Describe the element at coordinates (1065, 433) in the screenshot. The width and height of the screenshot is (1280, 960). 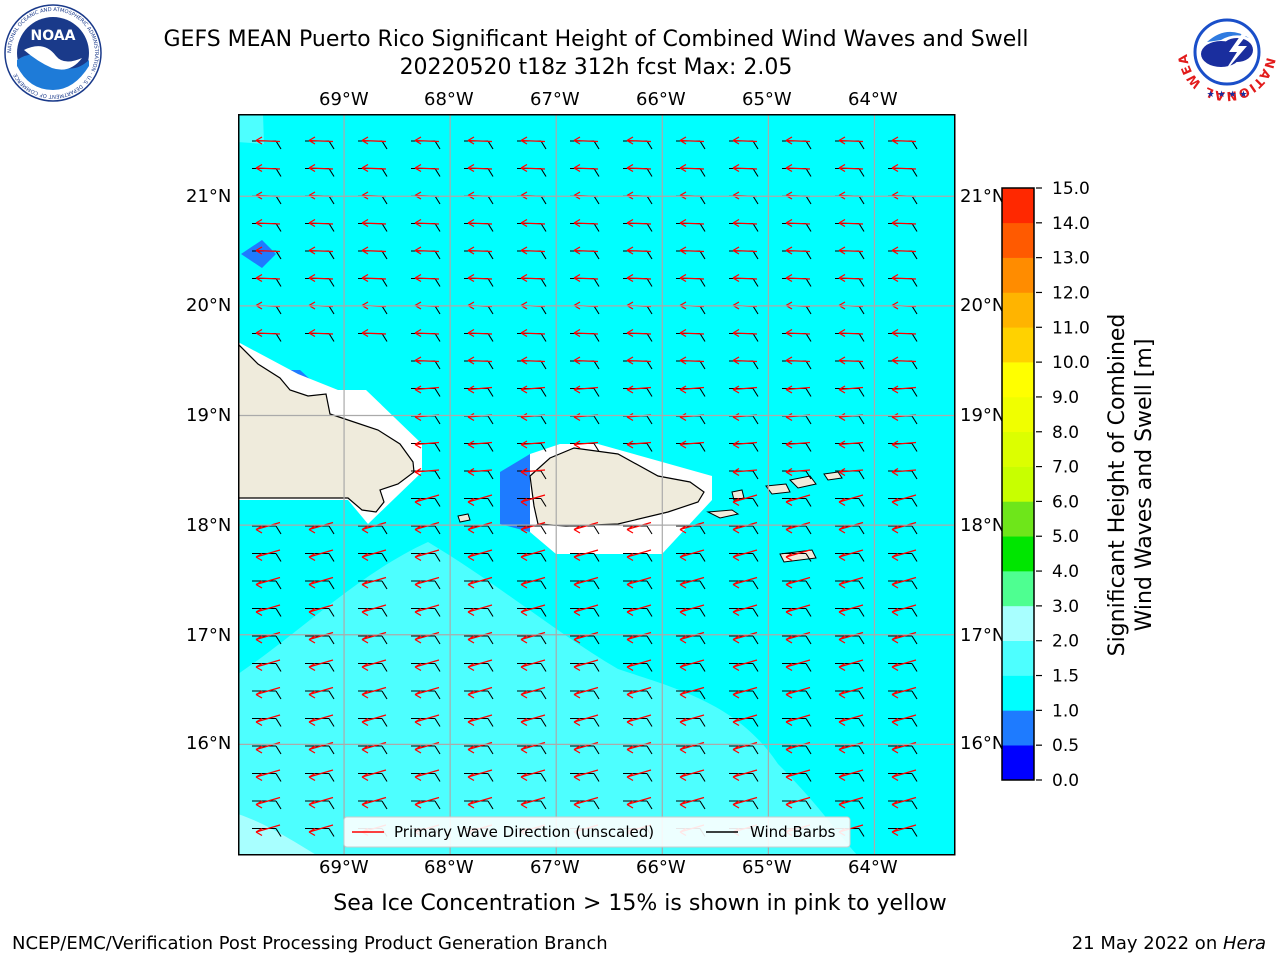
I see `colorbar-tick-label: 8.0` at that location.